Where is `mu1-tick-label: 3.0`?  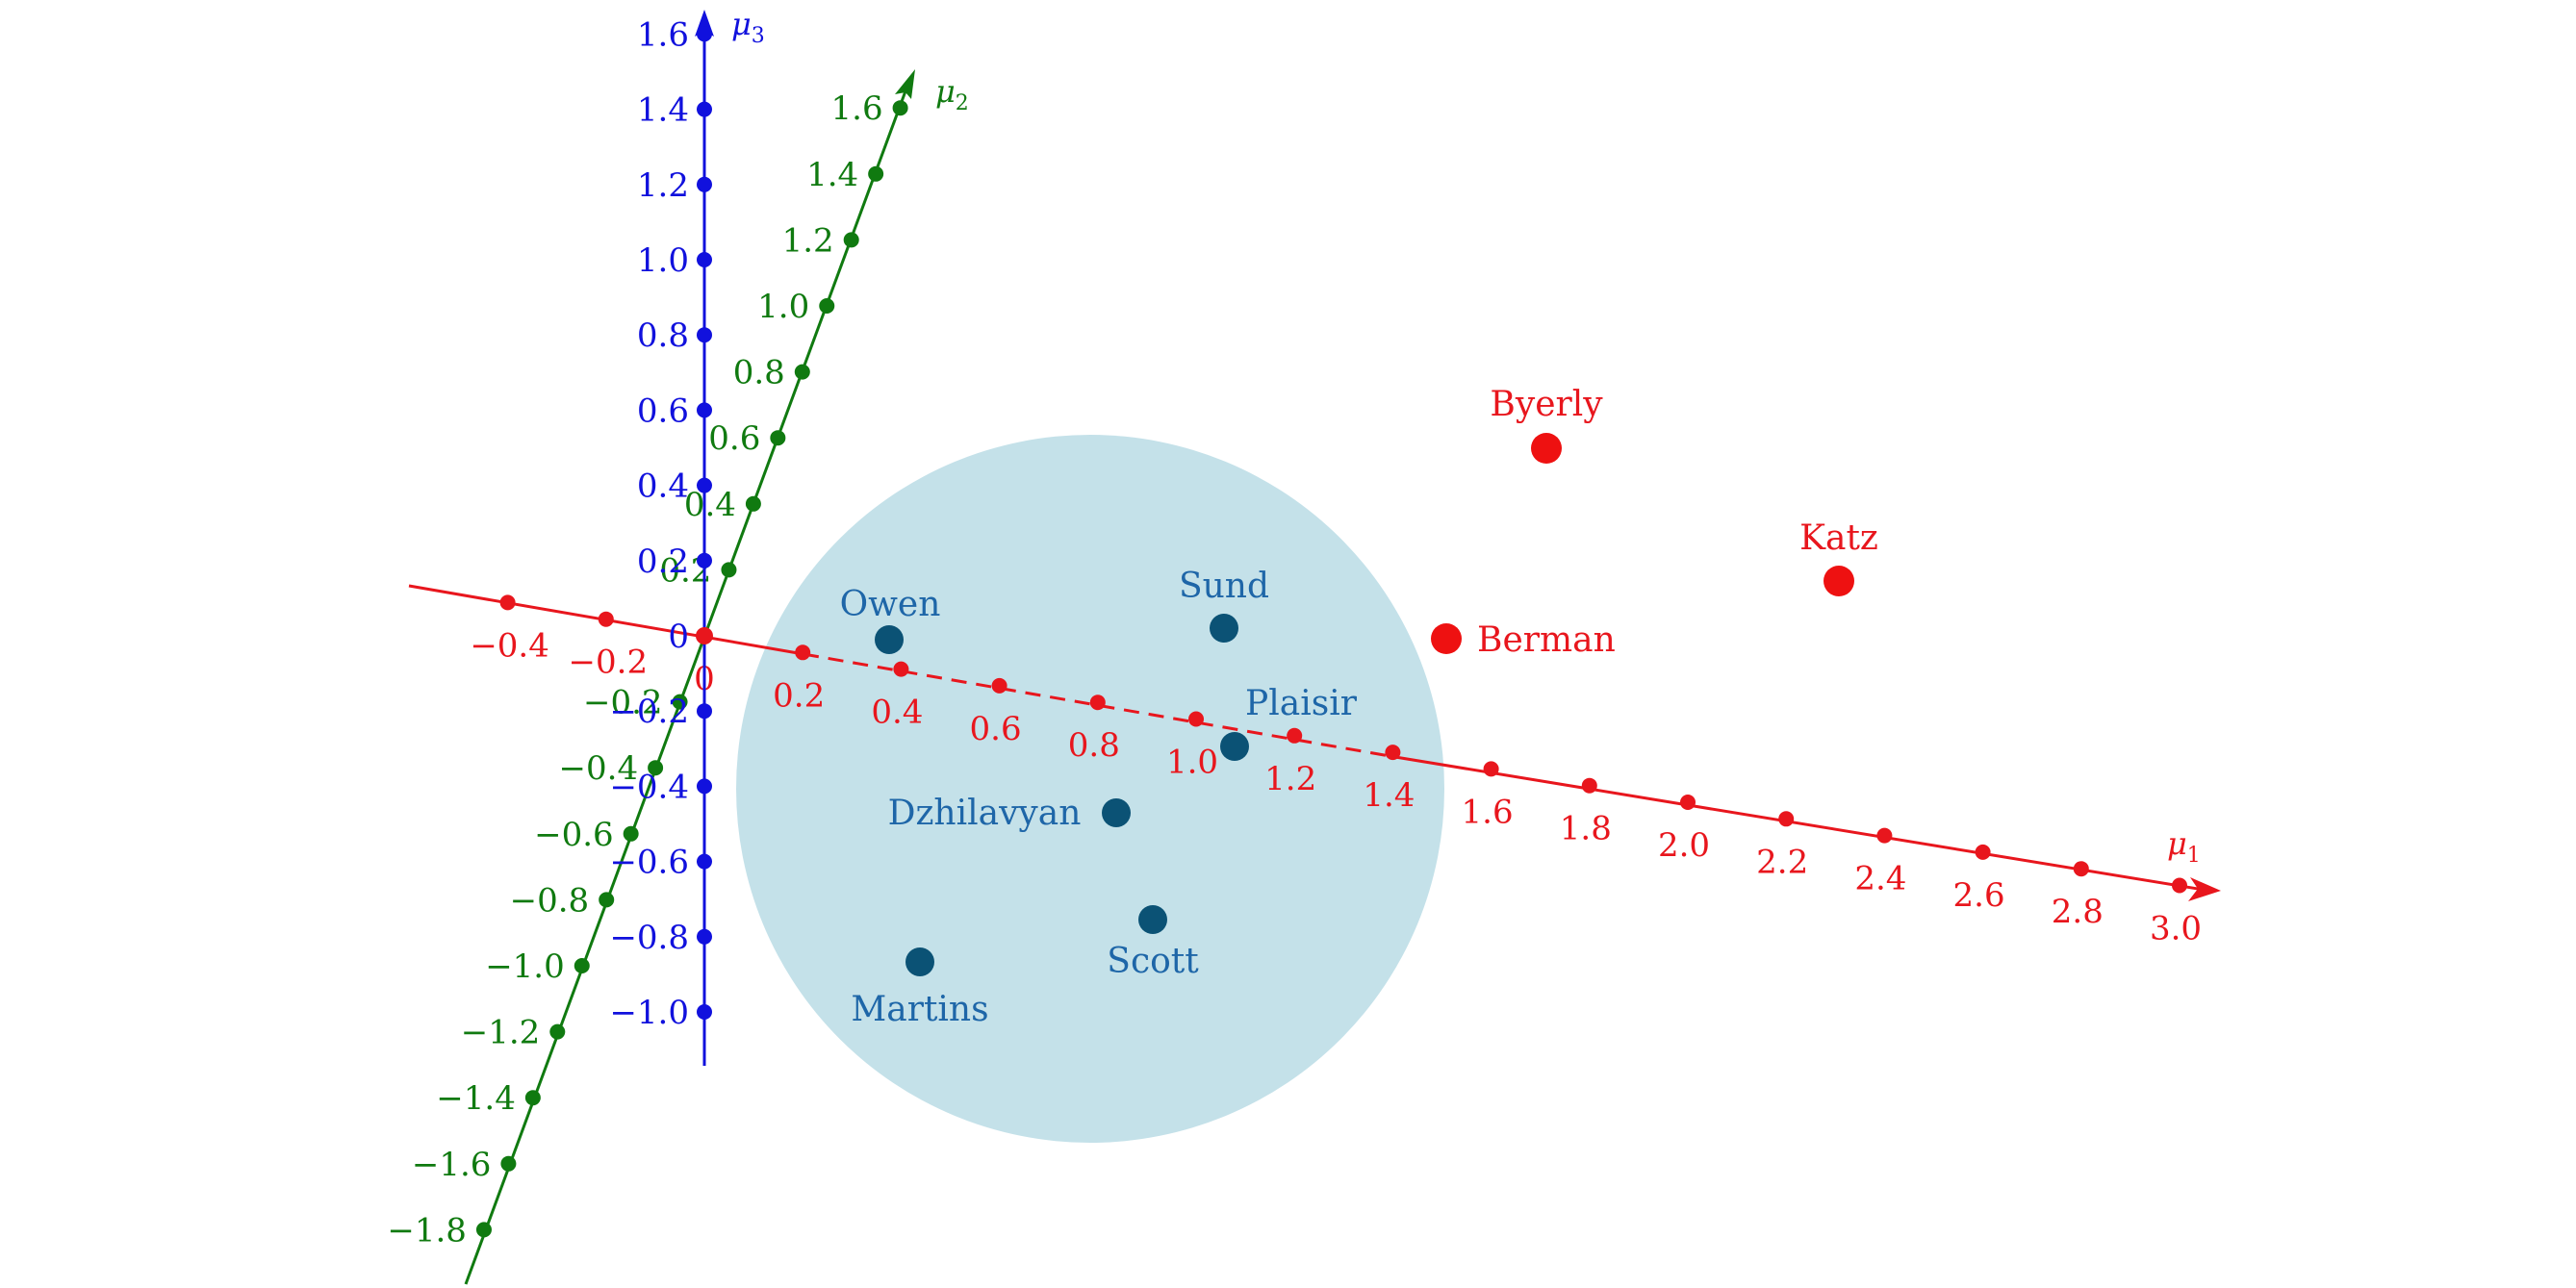
mu1-tick-label: 3.0 is located at coordinates (2176, 929).